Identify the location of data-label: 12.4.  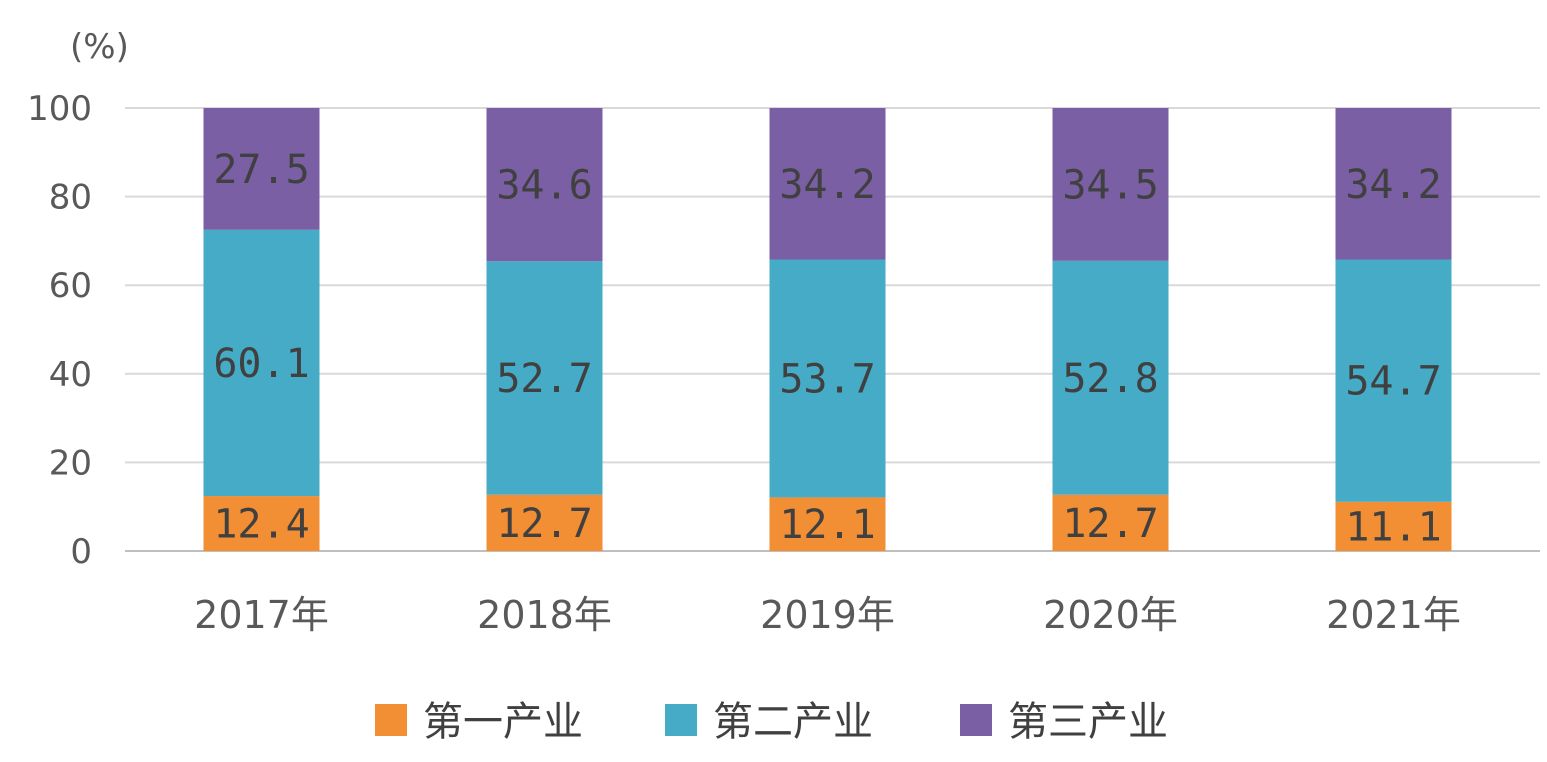
(261, 525).